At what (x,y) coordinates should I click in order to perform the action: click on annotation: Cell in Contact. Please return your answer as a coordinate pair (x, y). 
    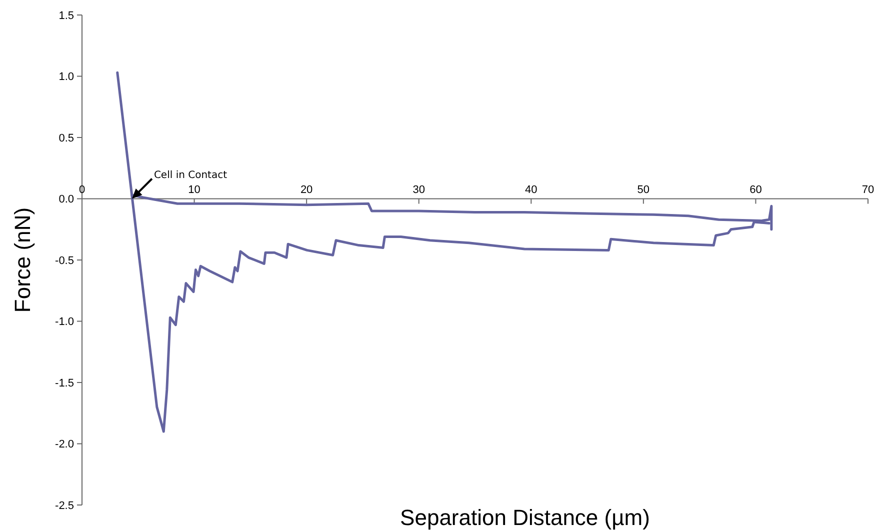
    Looking at the image, I should click on (191, 175).